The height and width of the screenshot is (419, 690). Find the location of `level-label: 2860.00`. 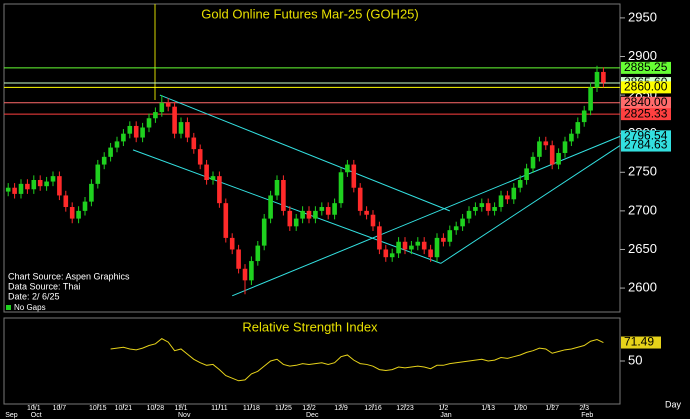

level-label: 2860.00 is located at coordinates (646, 87).